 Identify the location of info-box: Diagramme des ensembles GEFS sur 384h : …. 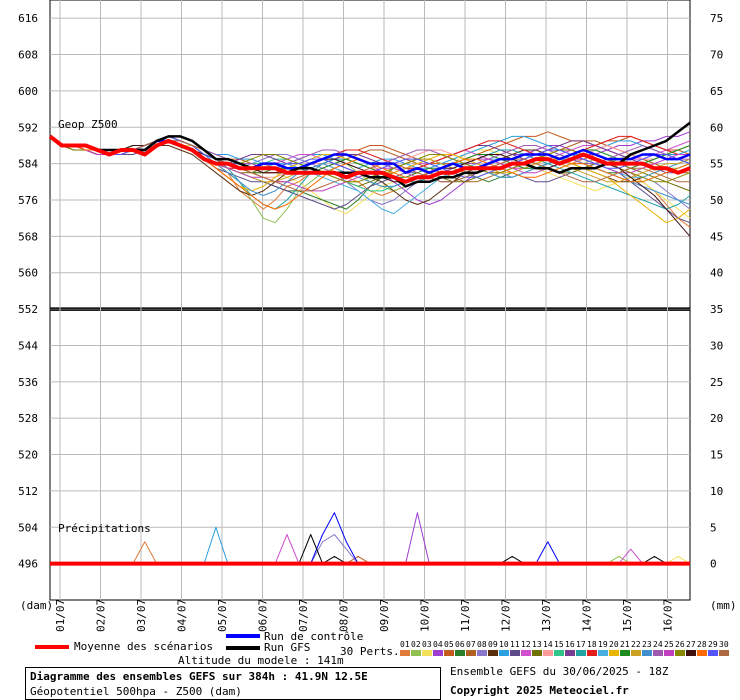
(233, 683).